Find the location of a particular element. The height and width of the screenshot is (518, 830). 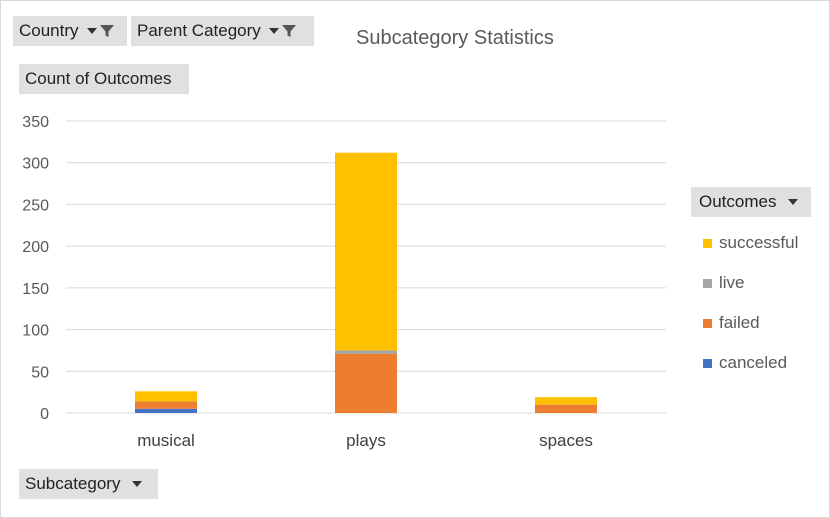

legend-item-successful: successful is located at coordinates (751, 243).